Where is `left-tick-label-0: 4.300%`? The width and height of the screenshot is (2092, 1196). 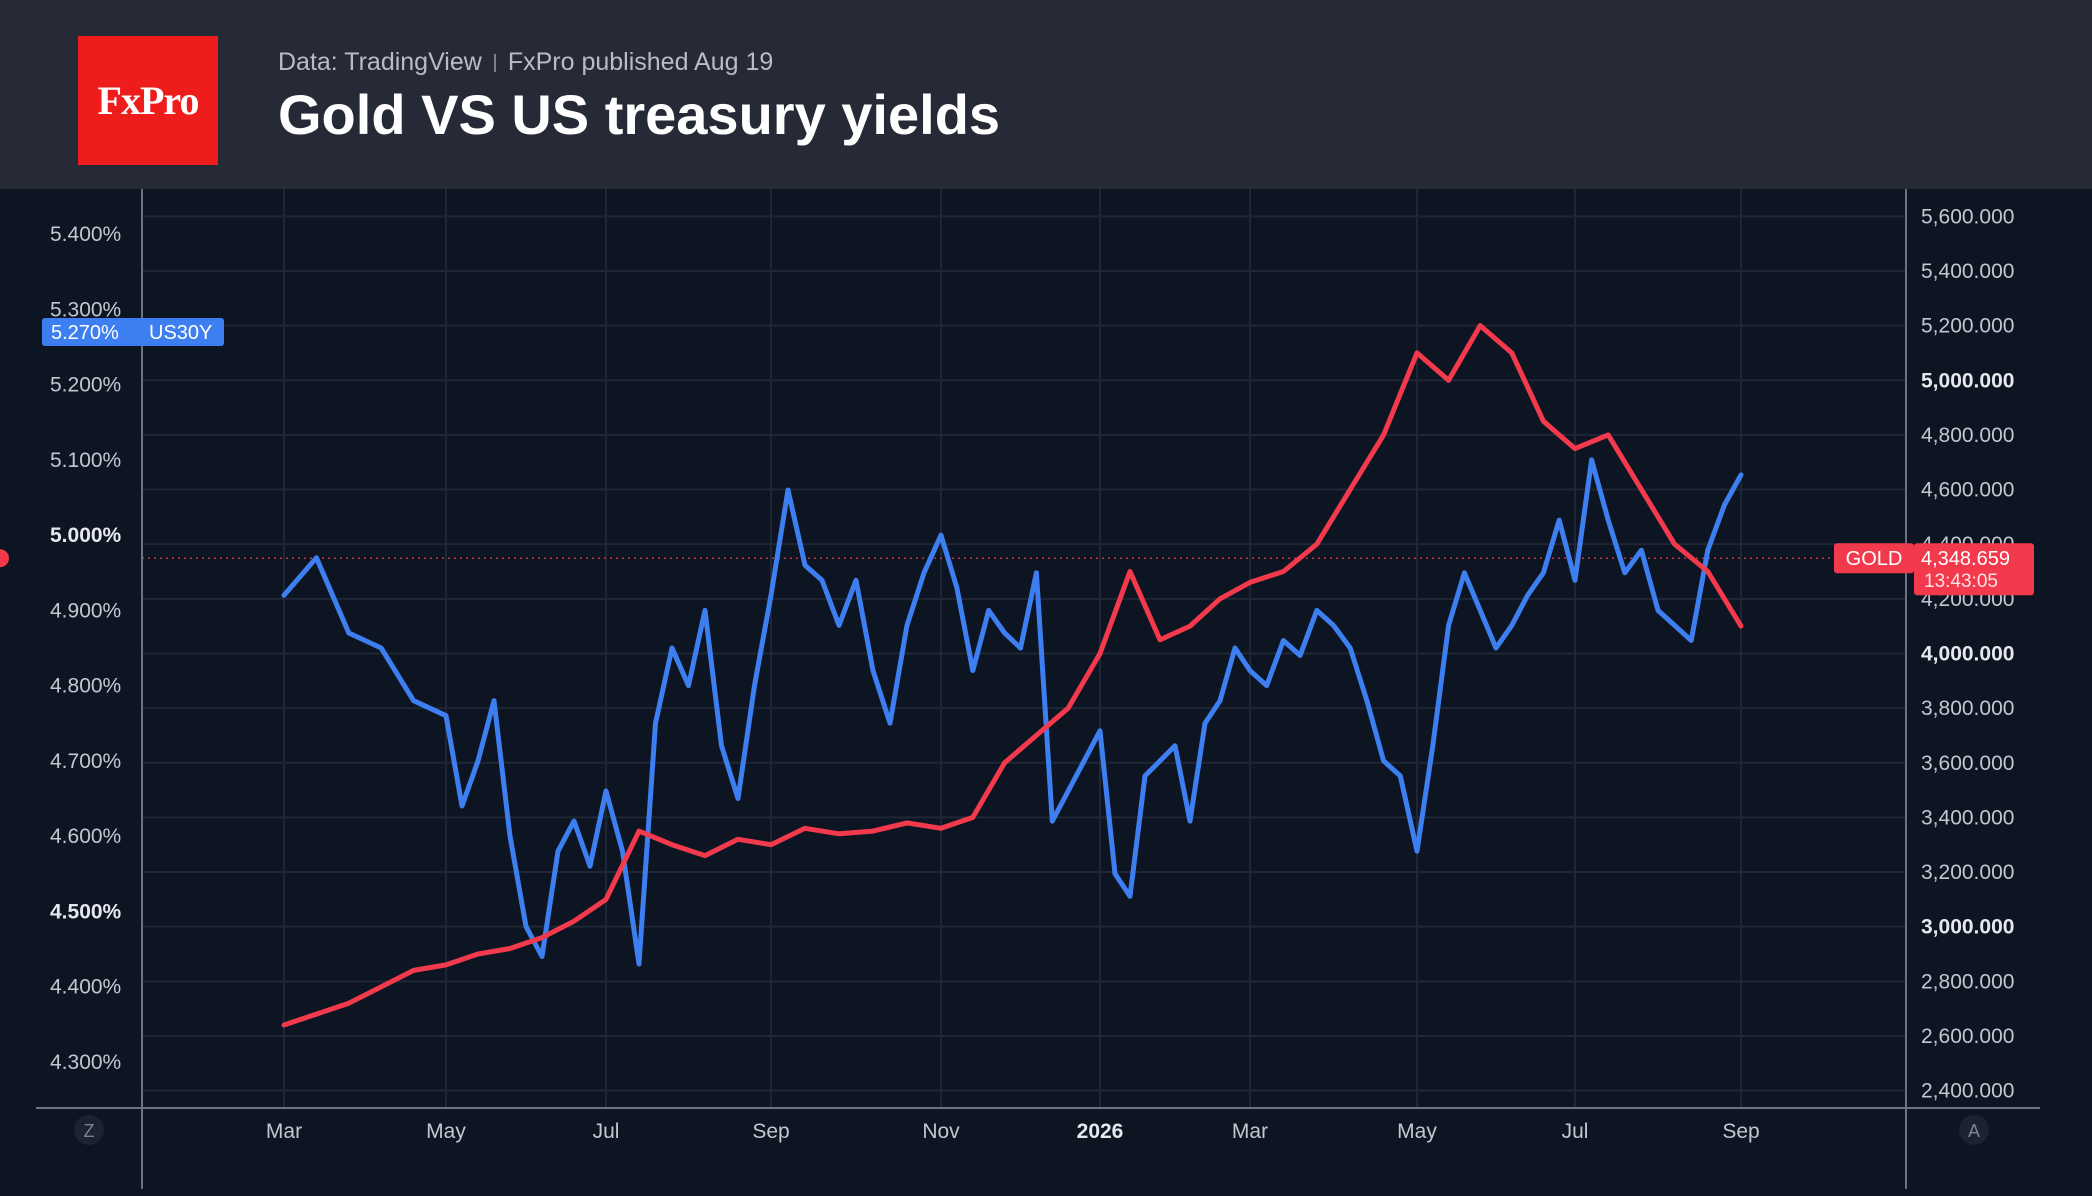
left-tick-label-0: 4.300% is located at coordinates (85, 1062).